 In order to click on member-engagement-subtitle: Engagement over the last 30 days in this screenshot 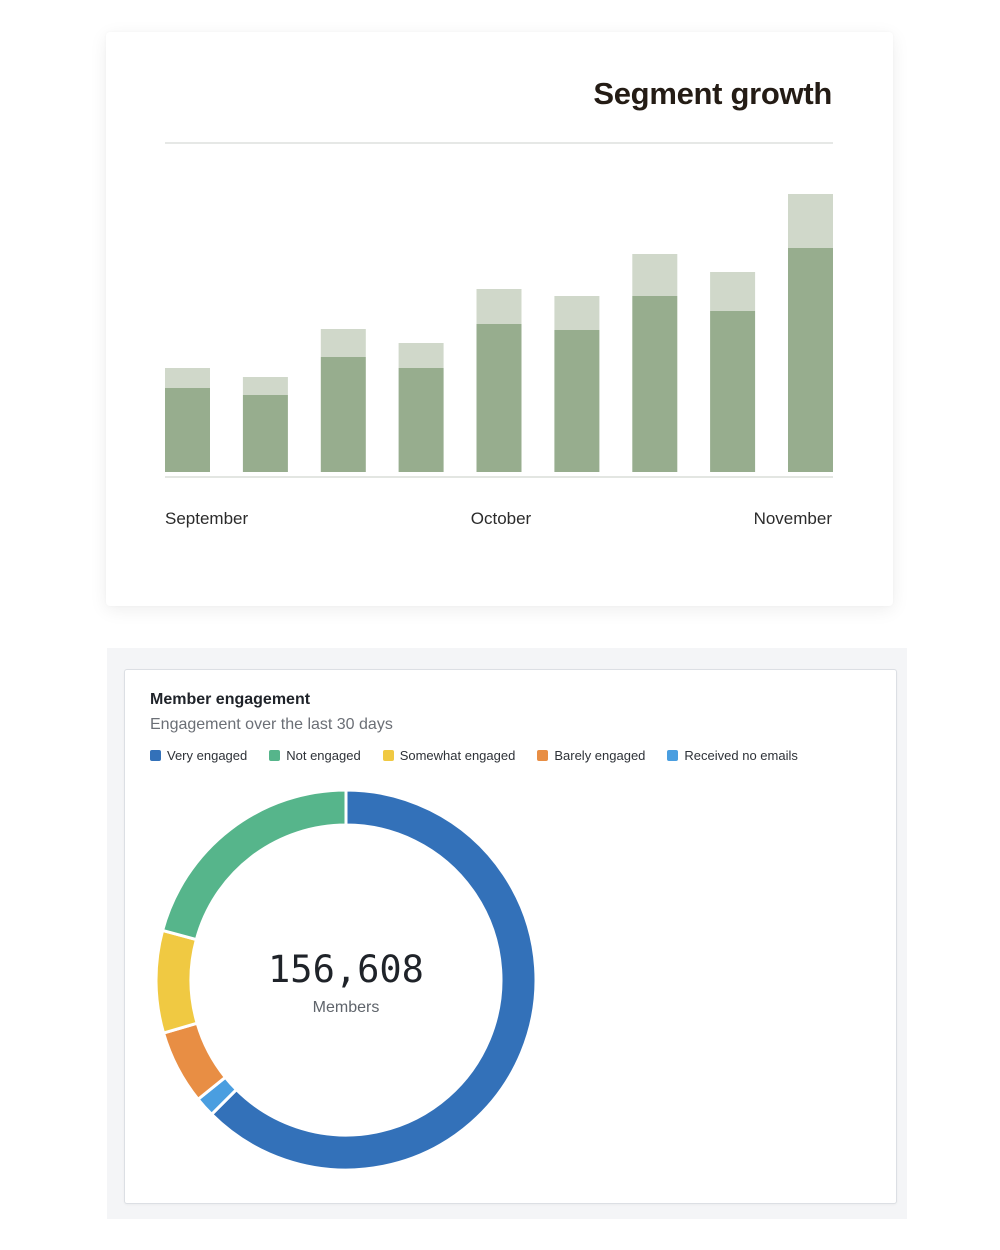, I will do `click(271, 724)`.